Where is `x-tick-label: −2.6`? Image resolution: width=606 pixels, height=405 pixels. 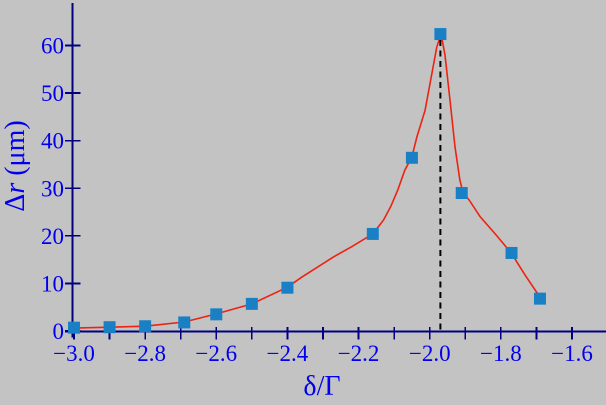 x-tick-label: −2.6 is located at coordinates (216, 353).